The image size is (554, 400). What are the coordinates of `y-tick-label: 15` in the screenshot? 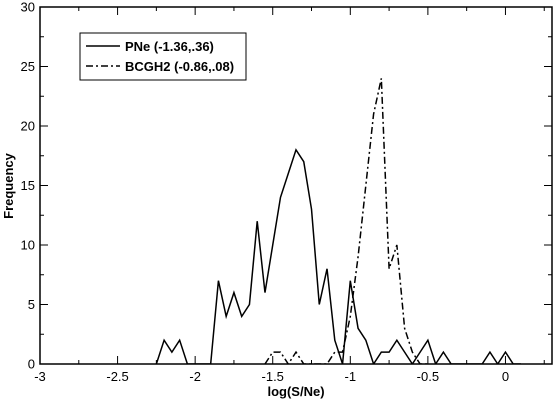 It's located at (28, 185).